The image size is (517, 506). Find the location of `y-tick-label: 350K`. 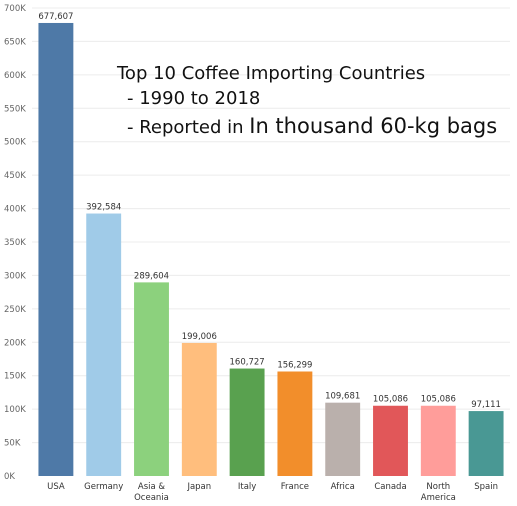

y-tick-label: 350K is located at coordinates (15, 243).